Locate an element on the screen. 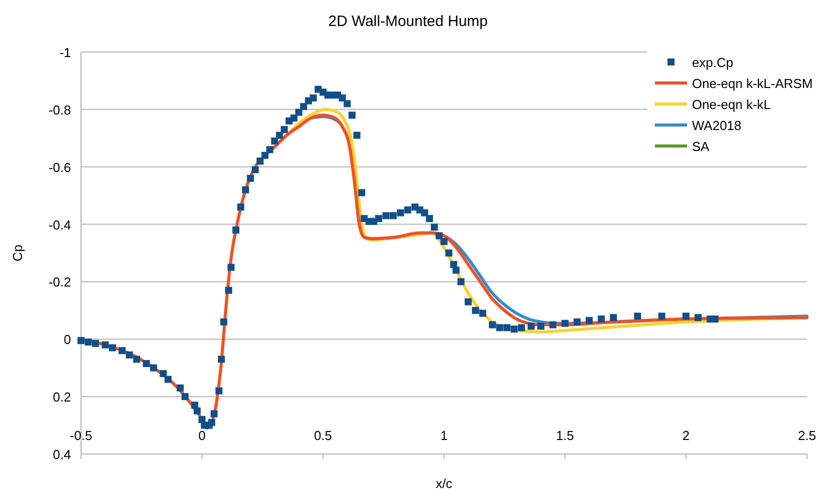  y-tick-label: 0.4 is located at coordinates (61, 454).